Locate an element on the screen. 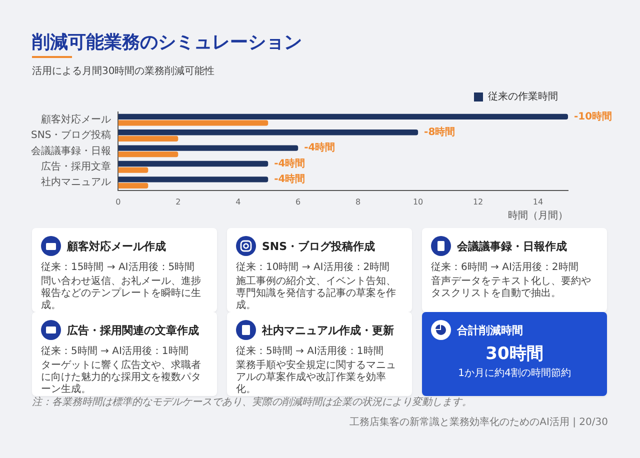 The image size is (640, 458). text: 工務店集客の新常識と業務効率化のためのAI活用 | 20/30 is located at coordinates (479, 422).